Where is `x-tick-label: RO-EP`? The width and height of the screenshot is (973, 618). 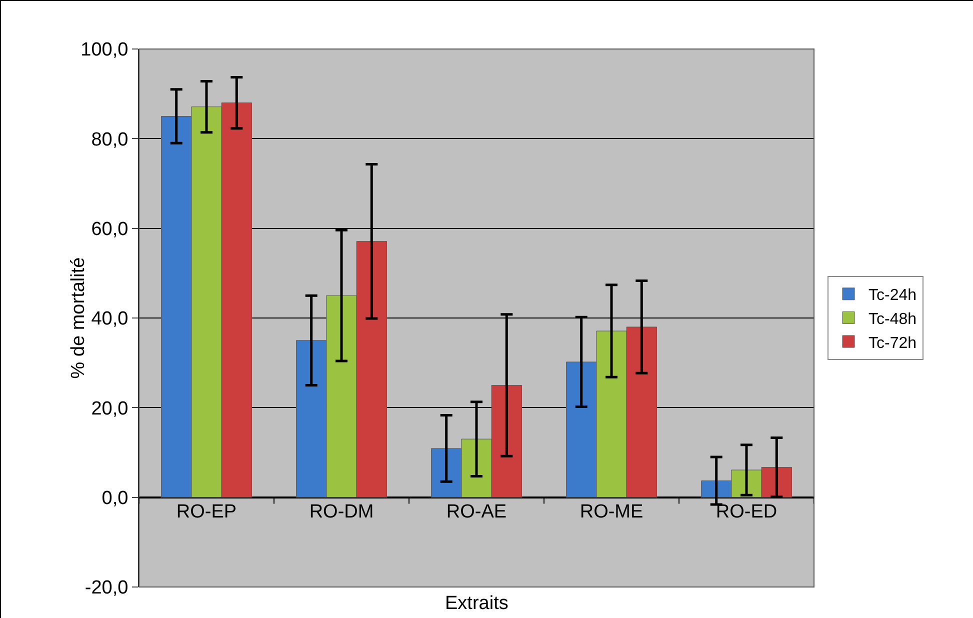
x-tick-label: RO-EP is located at coordinates (206, 511).